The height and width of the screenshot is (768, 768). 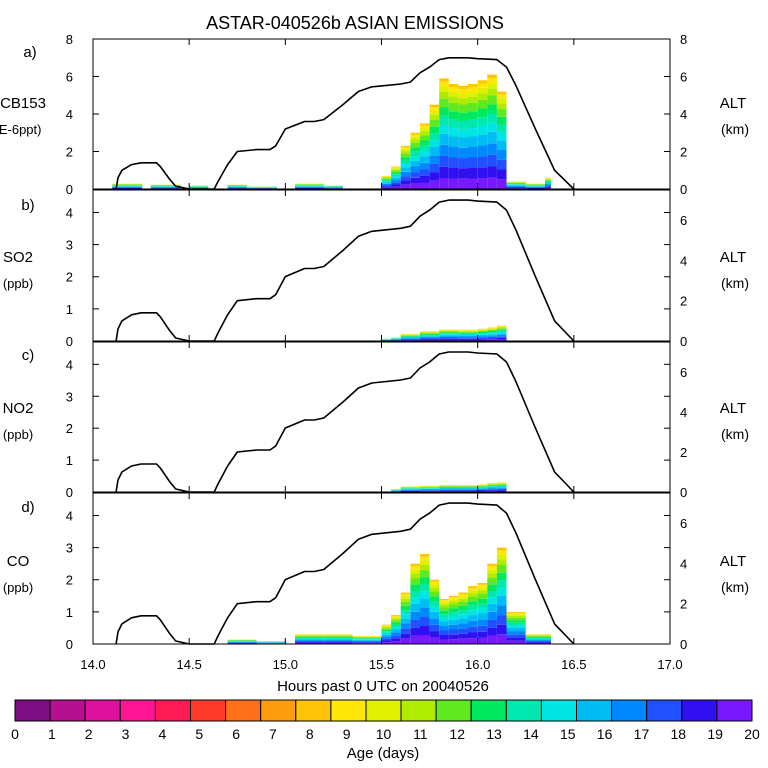 What do you see at coordinates (383, 753) in the screenshot?
I see `colorbar-label: Age (days)` at bounding box center [383, 753].